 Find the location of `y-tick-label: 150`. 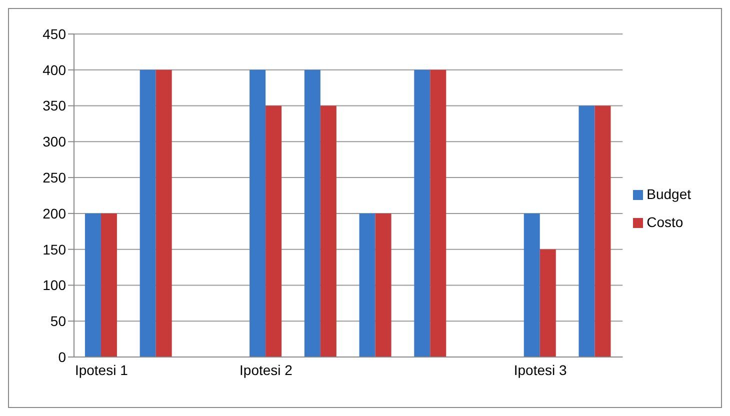

y-tick-label: 150 is located at coordinates (54, 249).